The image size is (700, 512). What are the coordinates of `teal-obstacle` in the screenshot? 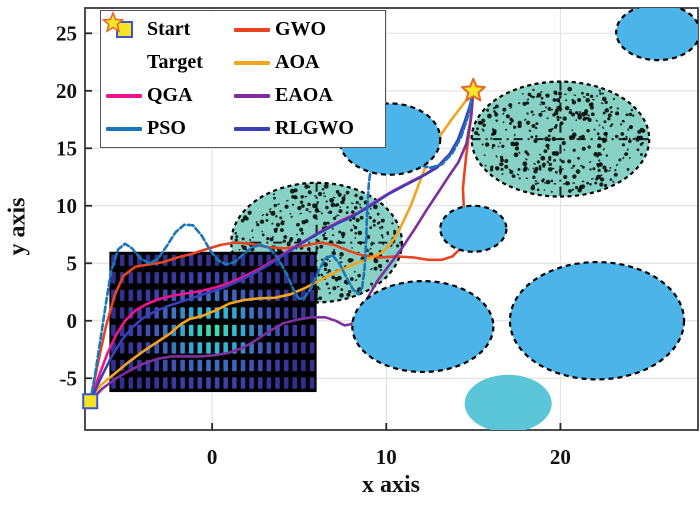 It's located at (560, 139).